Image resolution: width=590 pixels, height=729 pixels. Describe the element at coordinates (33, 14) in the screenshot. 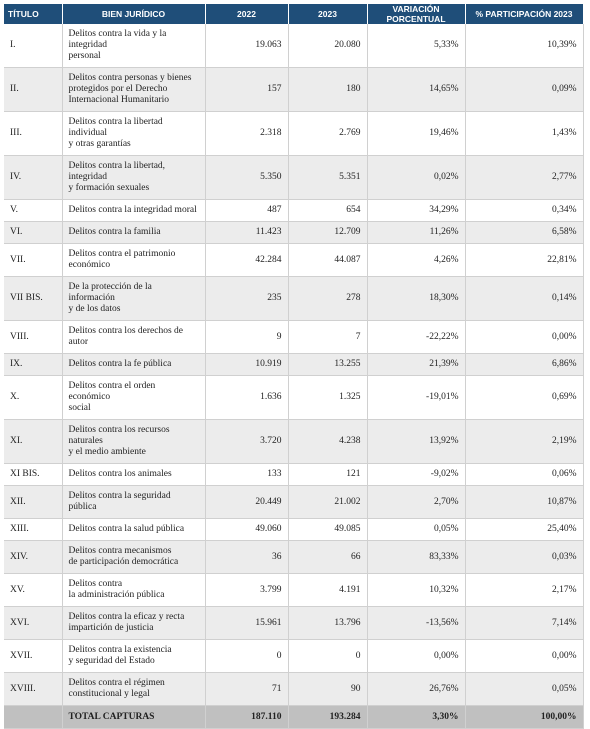

I see `header-cell: TÍTULO` at that location.